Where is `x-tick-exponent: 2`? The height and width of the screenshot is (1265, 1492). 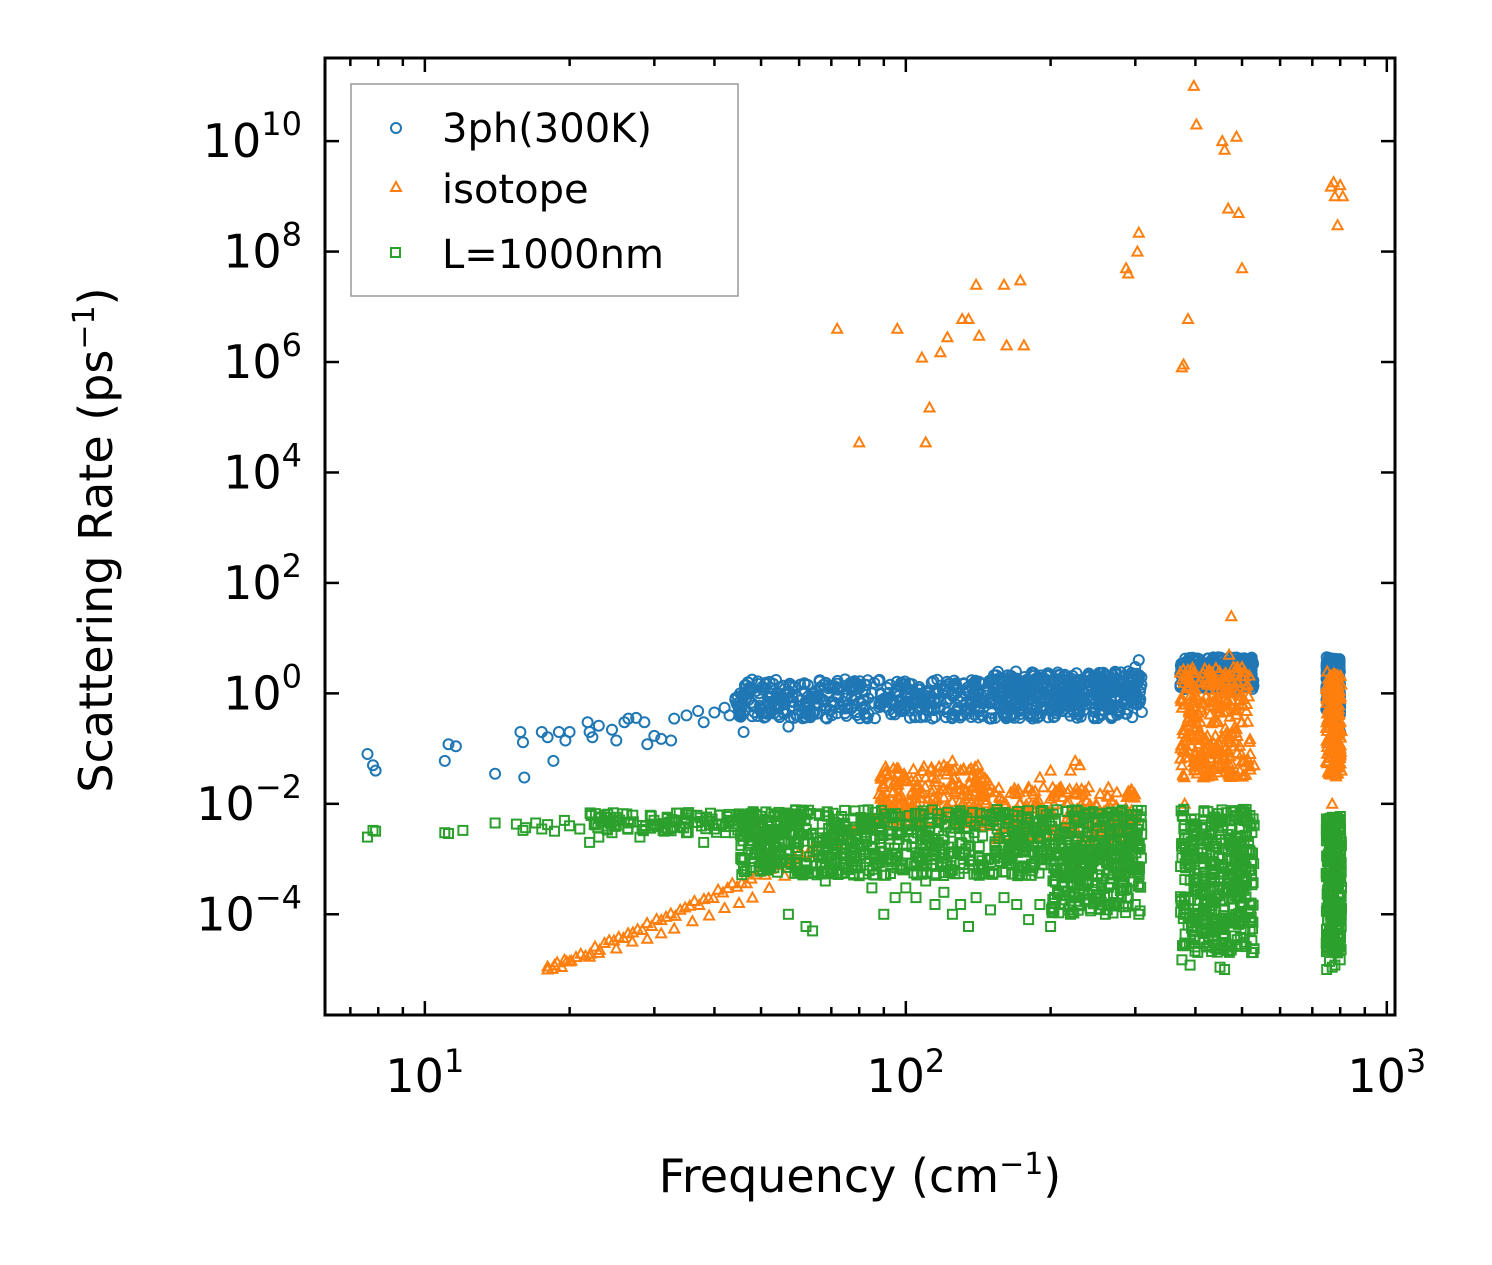
x-tick-exponent: 2 is located at coordinates (935, 1061).